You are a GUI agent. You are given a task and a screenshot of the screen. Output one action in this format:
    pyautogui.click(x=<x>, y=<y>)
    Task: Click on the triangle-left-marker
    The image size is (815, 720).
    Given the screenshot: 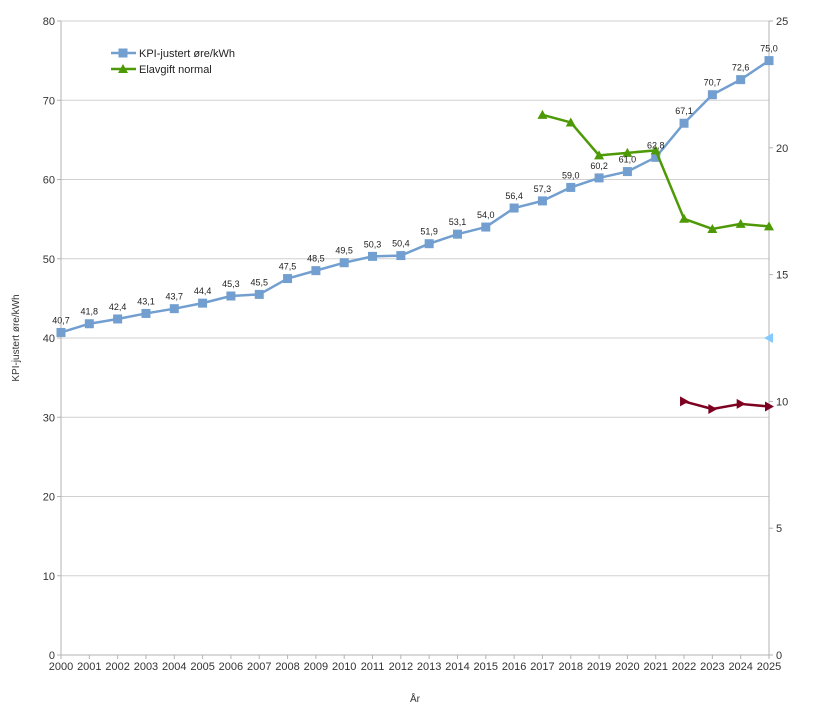 What is the action you would take?
    pyautogui.click(x=768, y=338)
    